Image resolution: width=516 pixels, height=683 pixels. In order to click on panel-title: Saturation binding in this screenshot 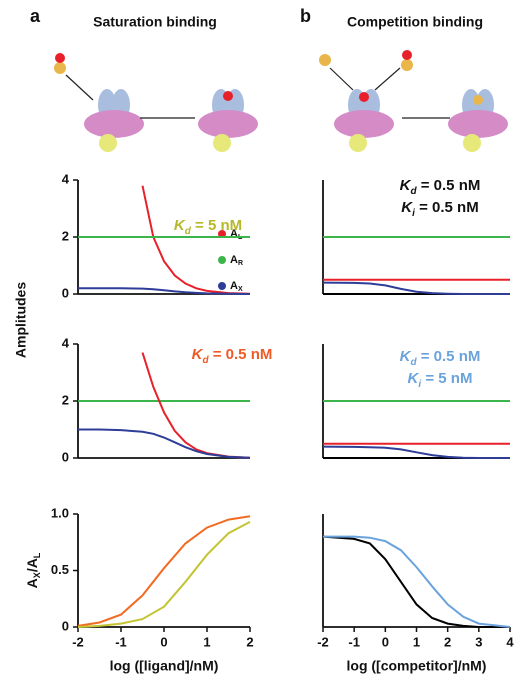, I will do `click(155, 22)`.